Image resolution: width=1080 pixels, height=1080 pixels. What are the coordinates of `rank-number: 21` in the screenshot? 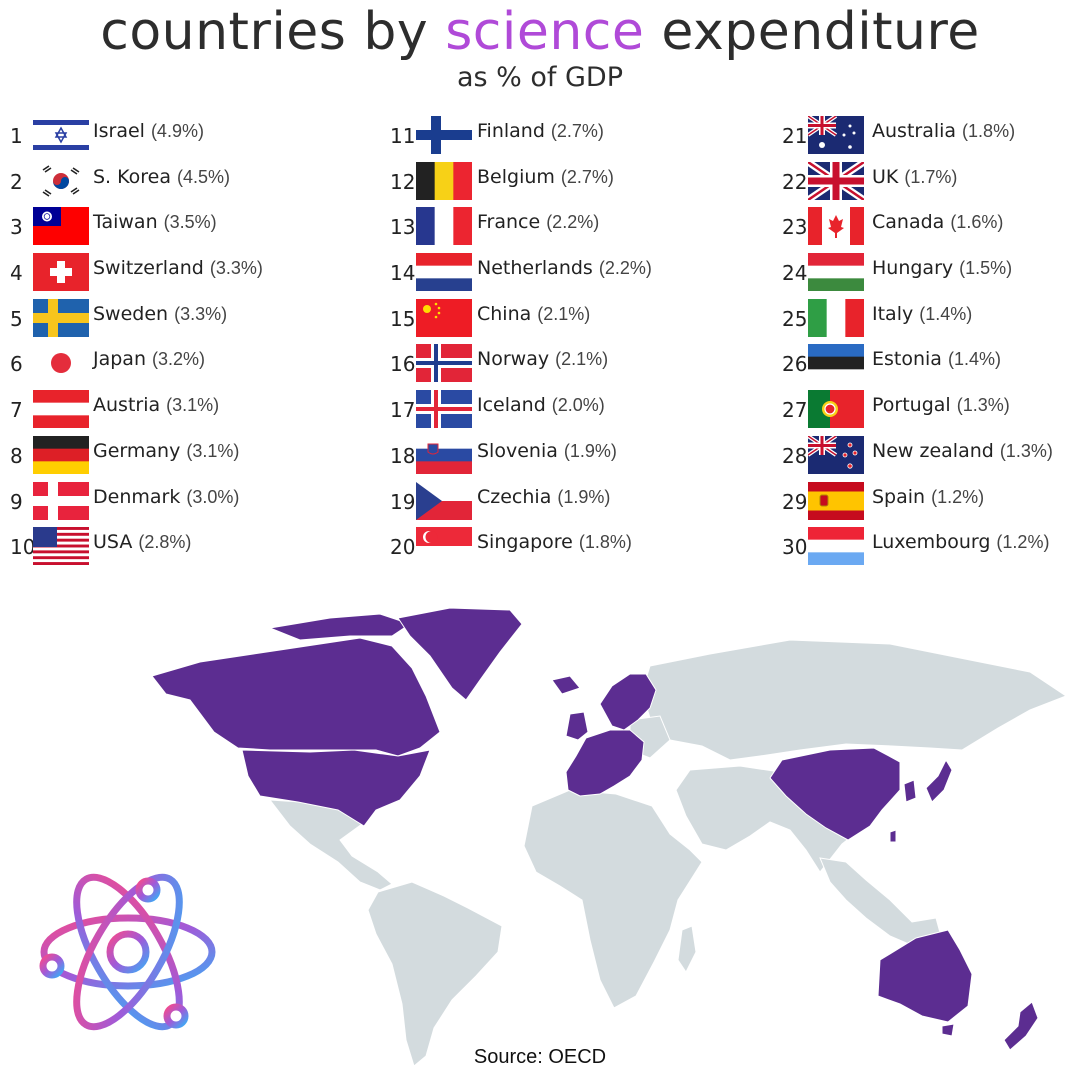 It's located at (795, 136).